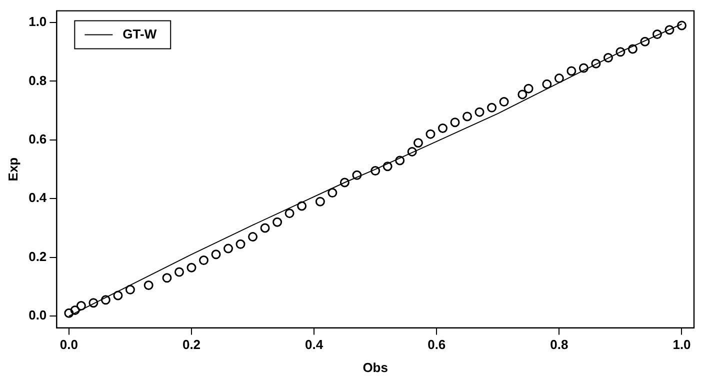  What do you see at coordinates (69, 344) in the screenshot?
I see `x-tick-label: 0.0` at bounding box center [69, 344].